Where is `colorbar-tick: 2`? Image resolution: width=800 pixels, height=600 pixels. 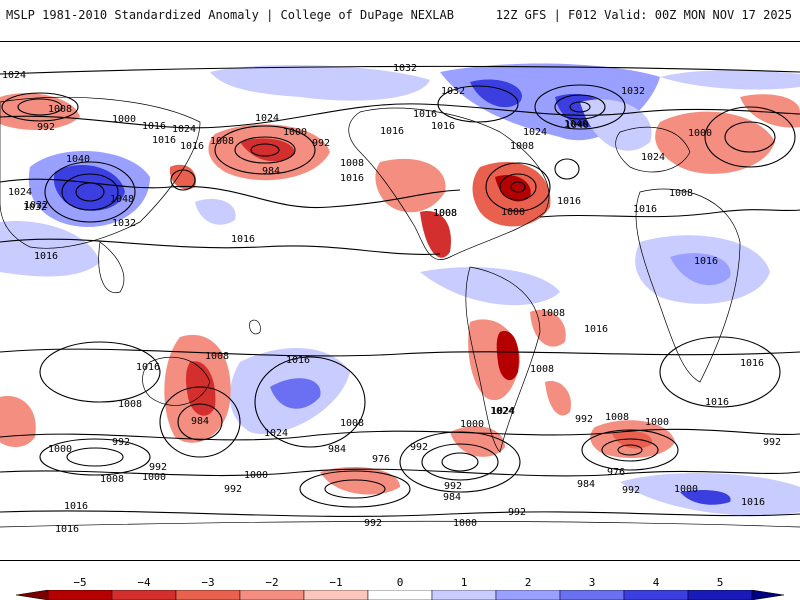
colorbar-tick: 2 is located at coordinates (528, 582).